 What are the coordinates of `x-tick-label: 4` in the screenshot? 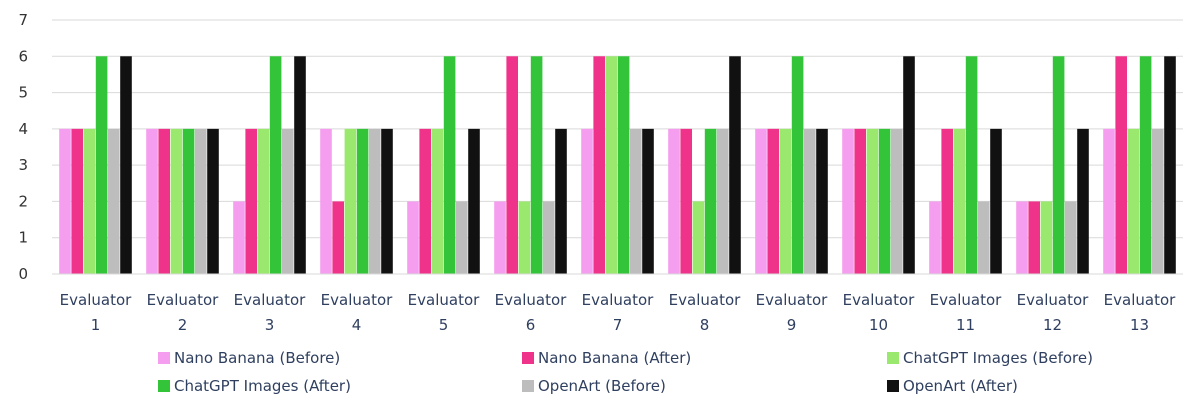 It's located at (357, 325).